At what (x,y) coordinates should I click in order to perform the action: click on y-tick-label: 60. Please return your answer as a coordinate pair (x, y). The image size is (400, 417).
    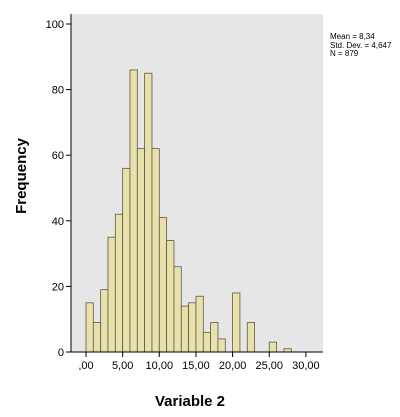
    Looking at the image, I should click on (58, 156).